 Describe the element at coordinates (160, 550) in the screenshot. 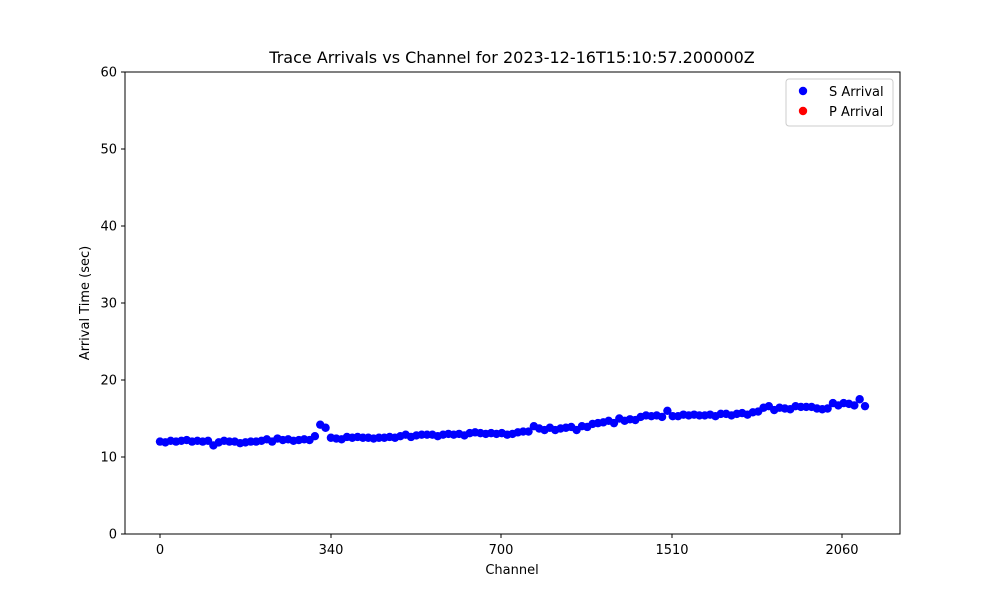

I see `x-tick-label: 0` at that location.